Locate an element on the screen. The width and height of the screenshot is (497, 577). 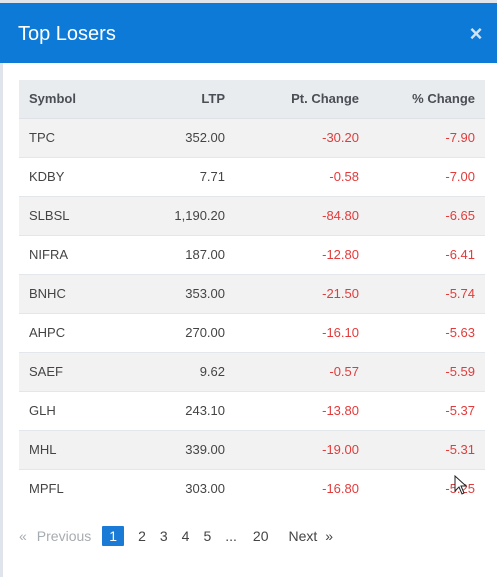
cell-pct-change: -7.90 is located at coordinates (427, 137).